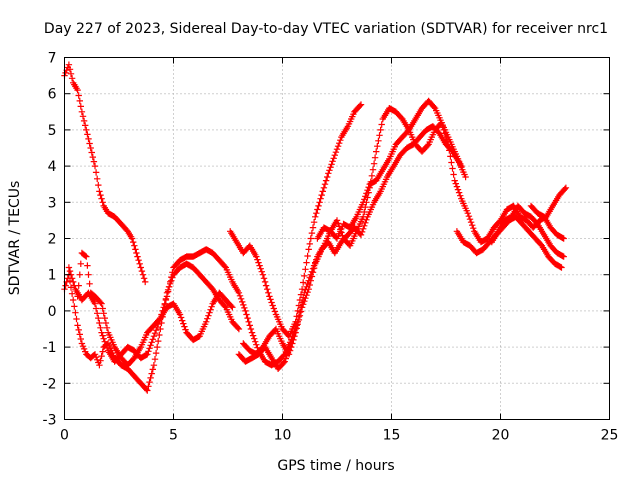 Image resolution: width=640 pixels, height=480 pixels. What do you see at coordinates (52, 240) in the screenshot?
I see `y-tick-label: 2` at bounding box center [52, 240].